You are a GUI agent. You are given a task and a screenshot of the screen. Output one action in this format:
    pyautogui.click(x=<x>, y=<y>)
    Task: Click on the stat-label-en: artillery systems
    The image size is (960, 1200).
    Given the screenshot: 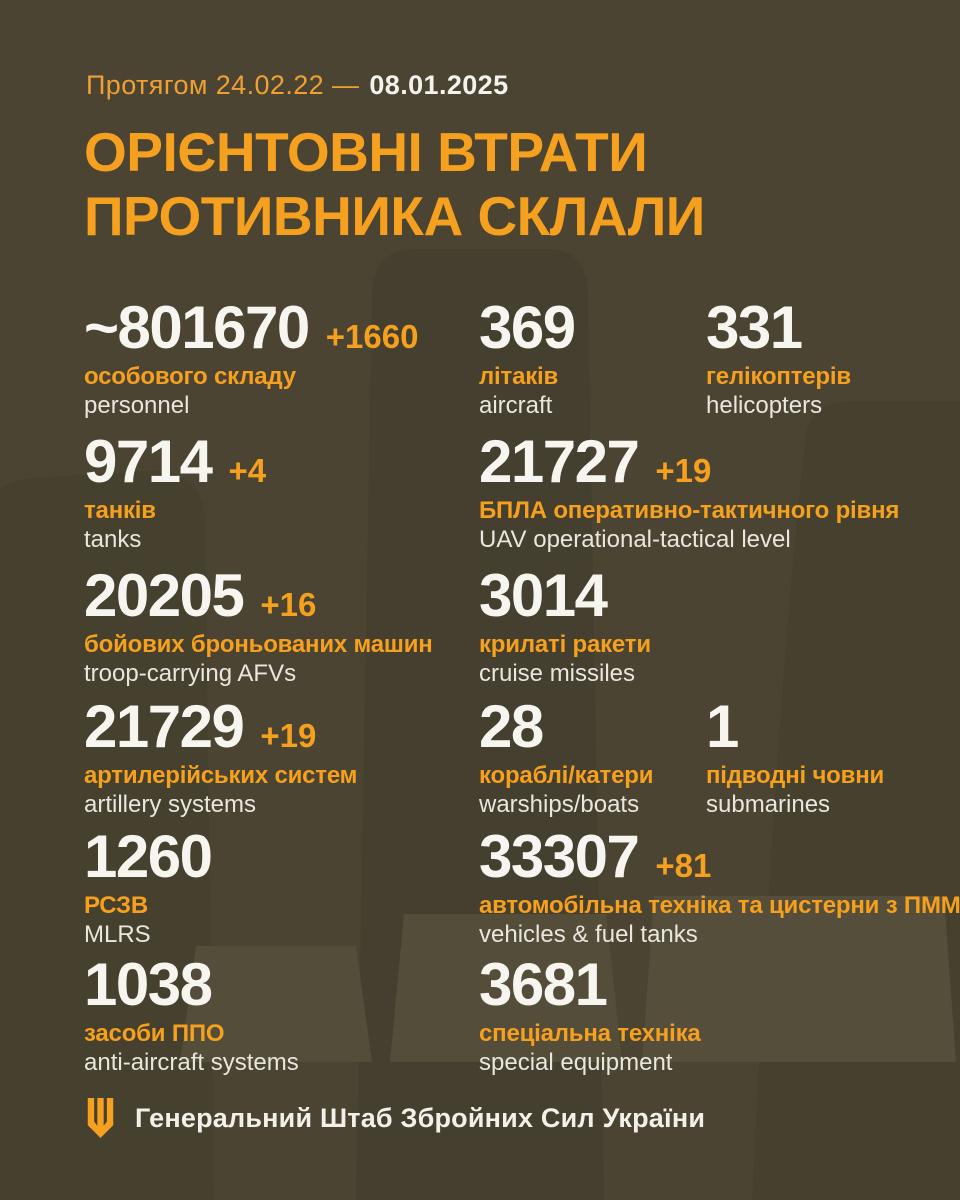 What is the action you would take?
    pyautogui.click(x=170, y=804)
    